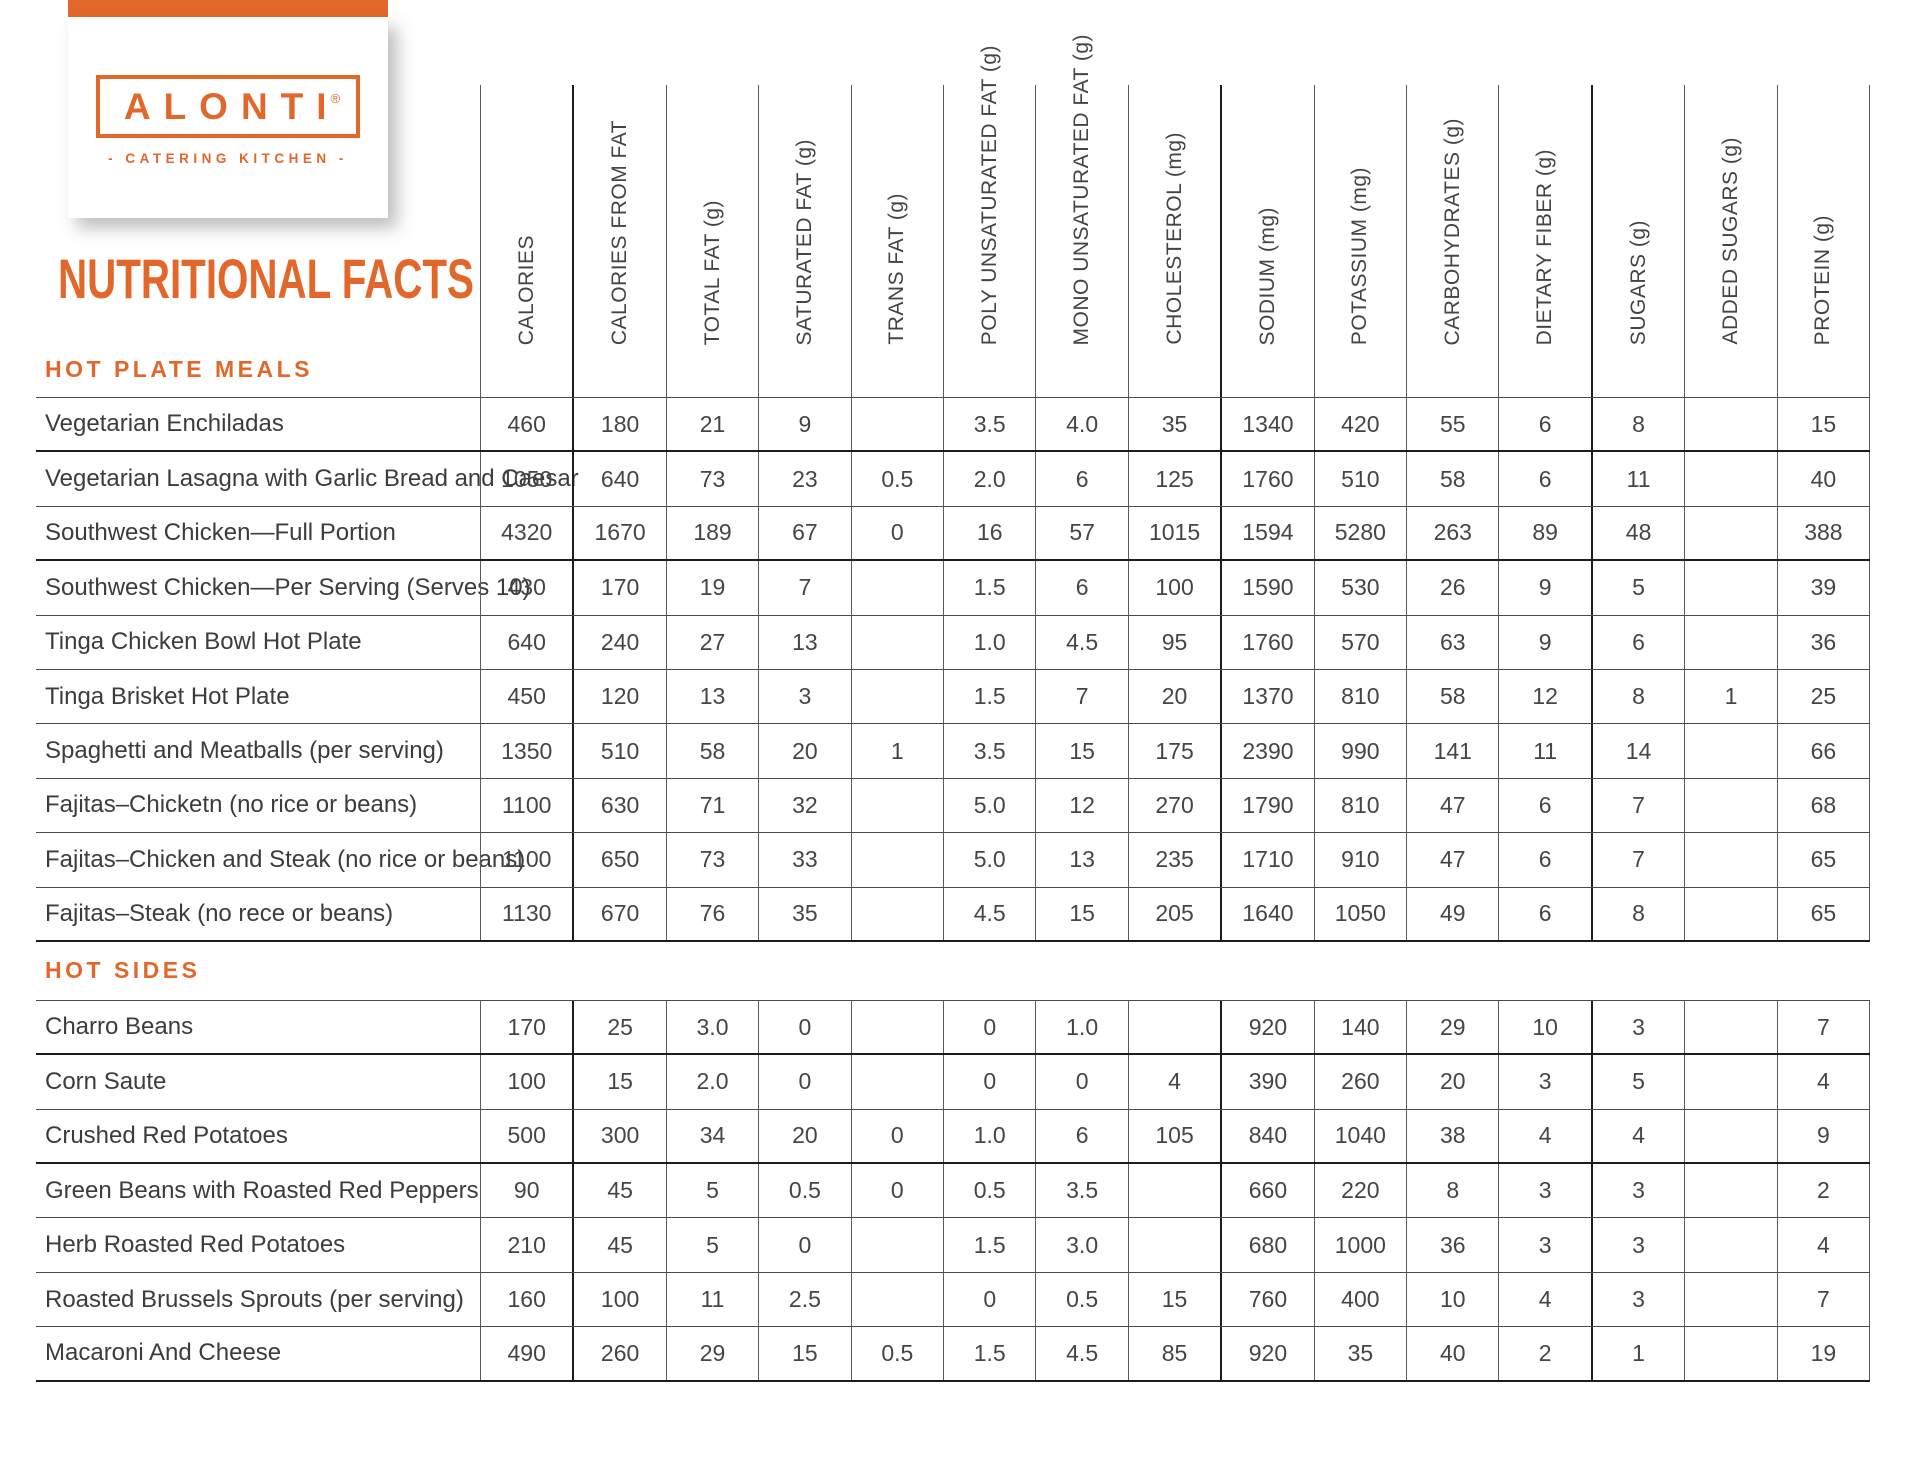 This screenshot has height=1484, width=1920. I want to click on value-cell: 263, so click(1452, 533).